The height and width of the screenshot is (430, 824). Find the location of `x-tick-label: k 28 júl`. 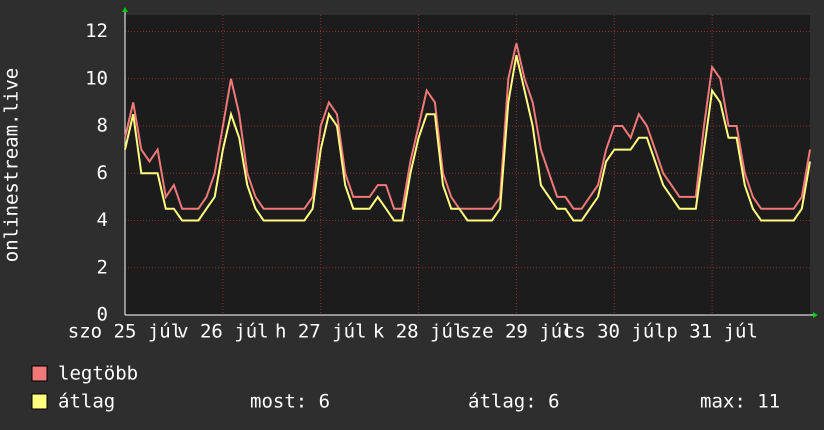

x-tick-label: k 28 júl is located at coordinates (419, 332).